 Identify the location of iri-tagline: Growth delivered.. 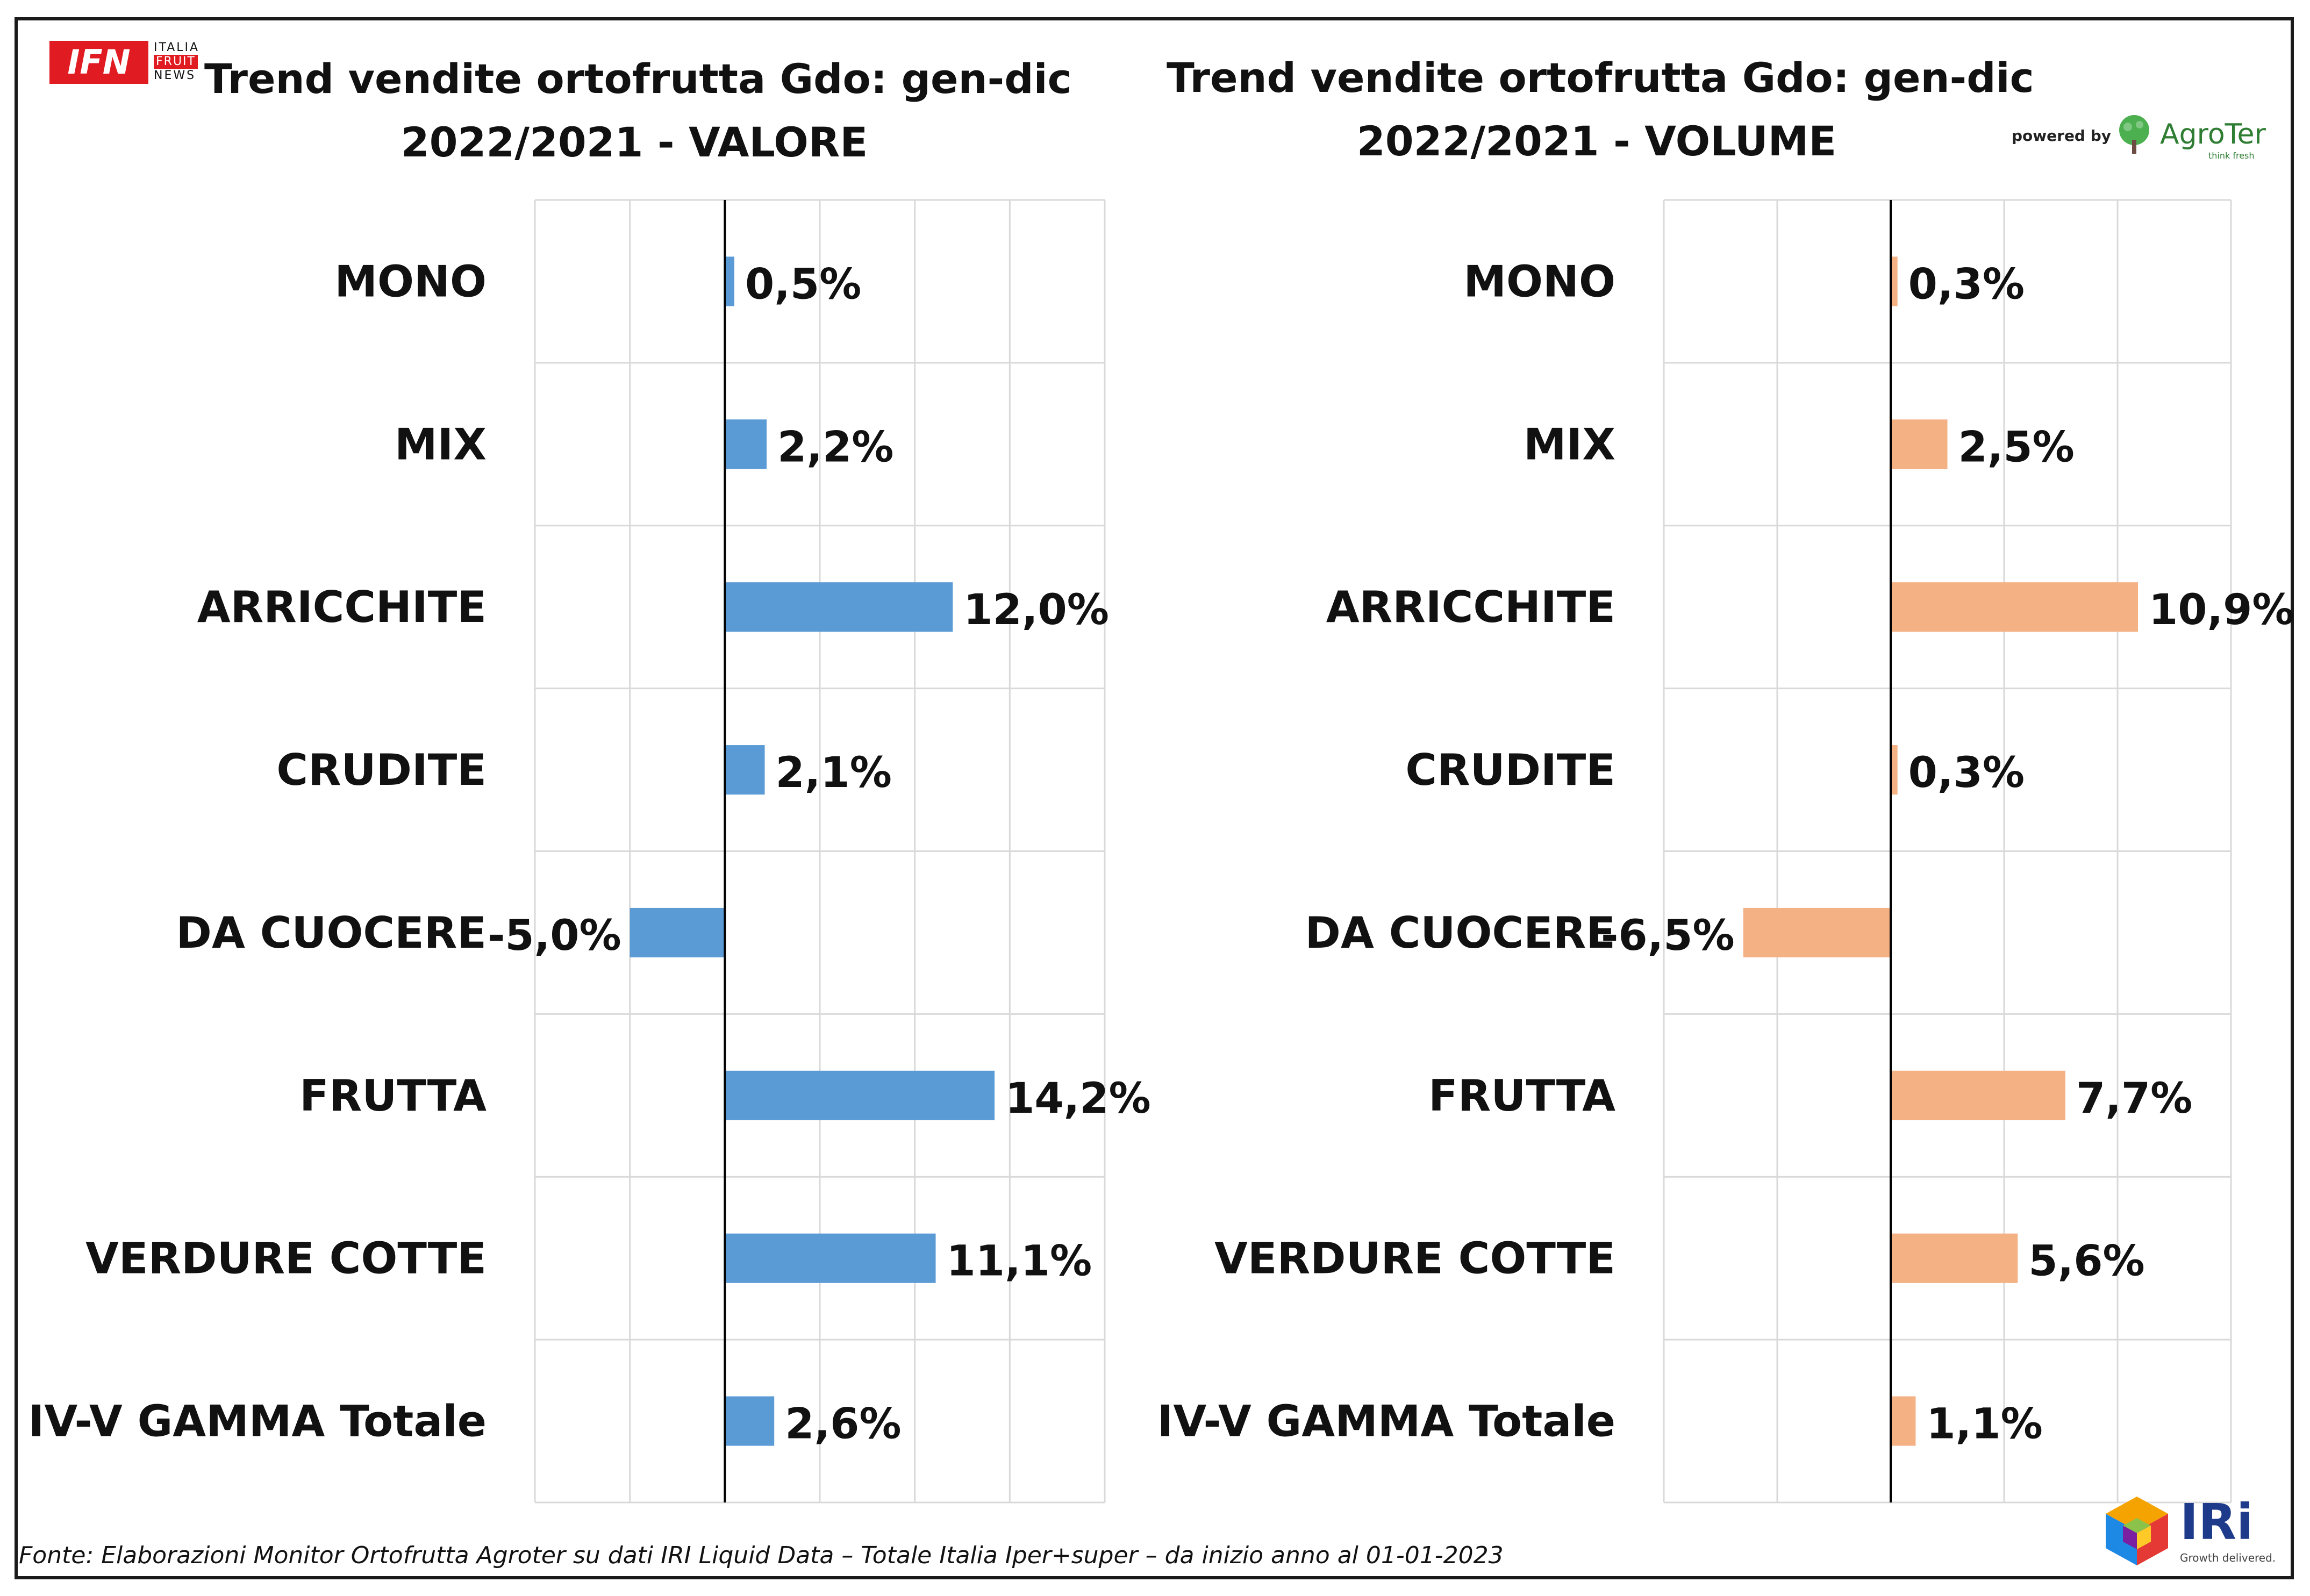
(2228, 1557).